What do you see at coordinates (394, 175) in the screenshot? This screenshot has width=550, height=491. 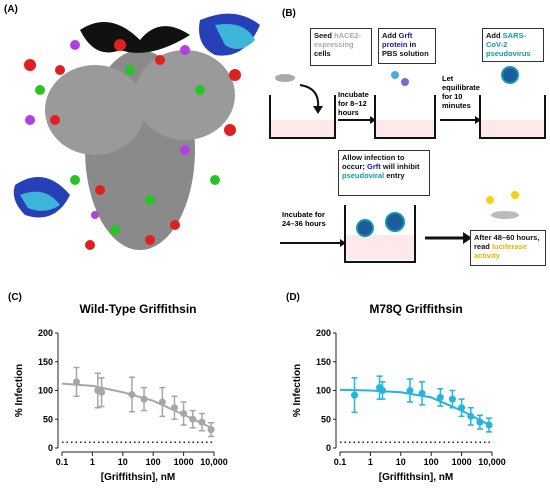 I see `box-text: entry` at bounding box center [394, 175].